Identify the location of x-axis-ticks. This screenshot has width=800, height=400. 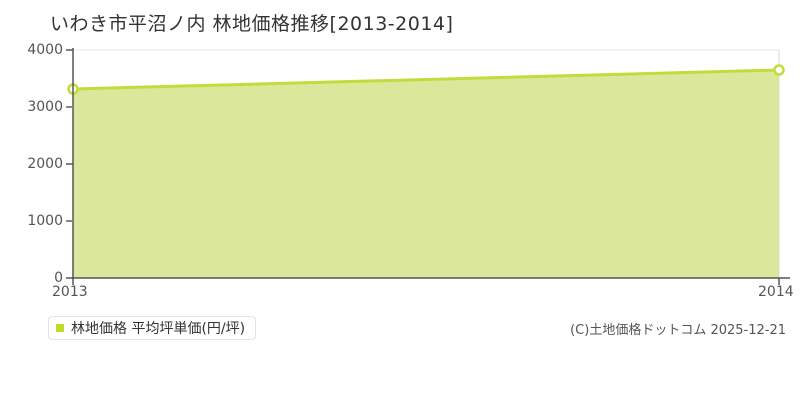
(426, 281).